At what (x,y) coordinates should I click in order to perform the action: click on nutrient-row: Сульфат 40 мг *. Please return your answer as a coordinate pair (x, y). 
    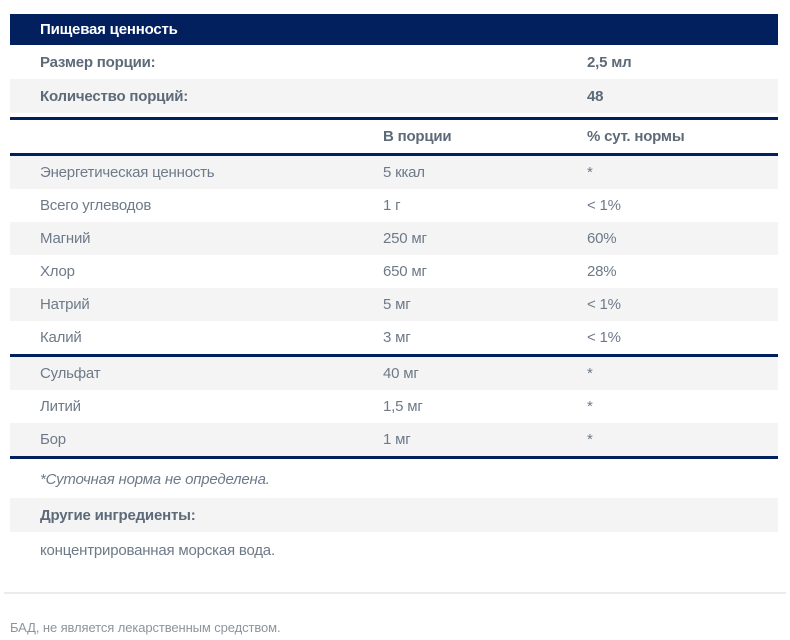
    Looking at the image, I should click on (394, 373).